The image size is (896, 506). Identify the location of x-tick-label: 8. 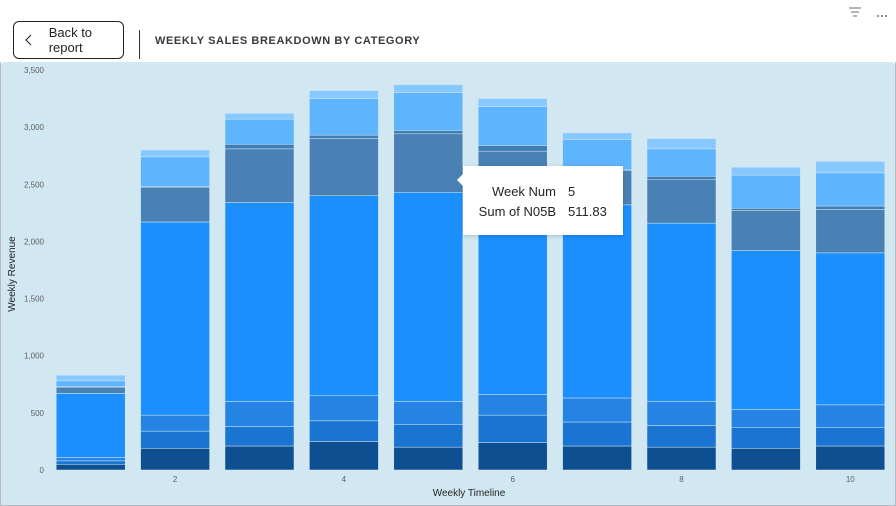
(681, 479).